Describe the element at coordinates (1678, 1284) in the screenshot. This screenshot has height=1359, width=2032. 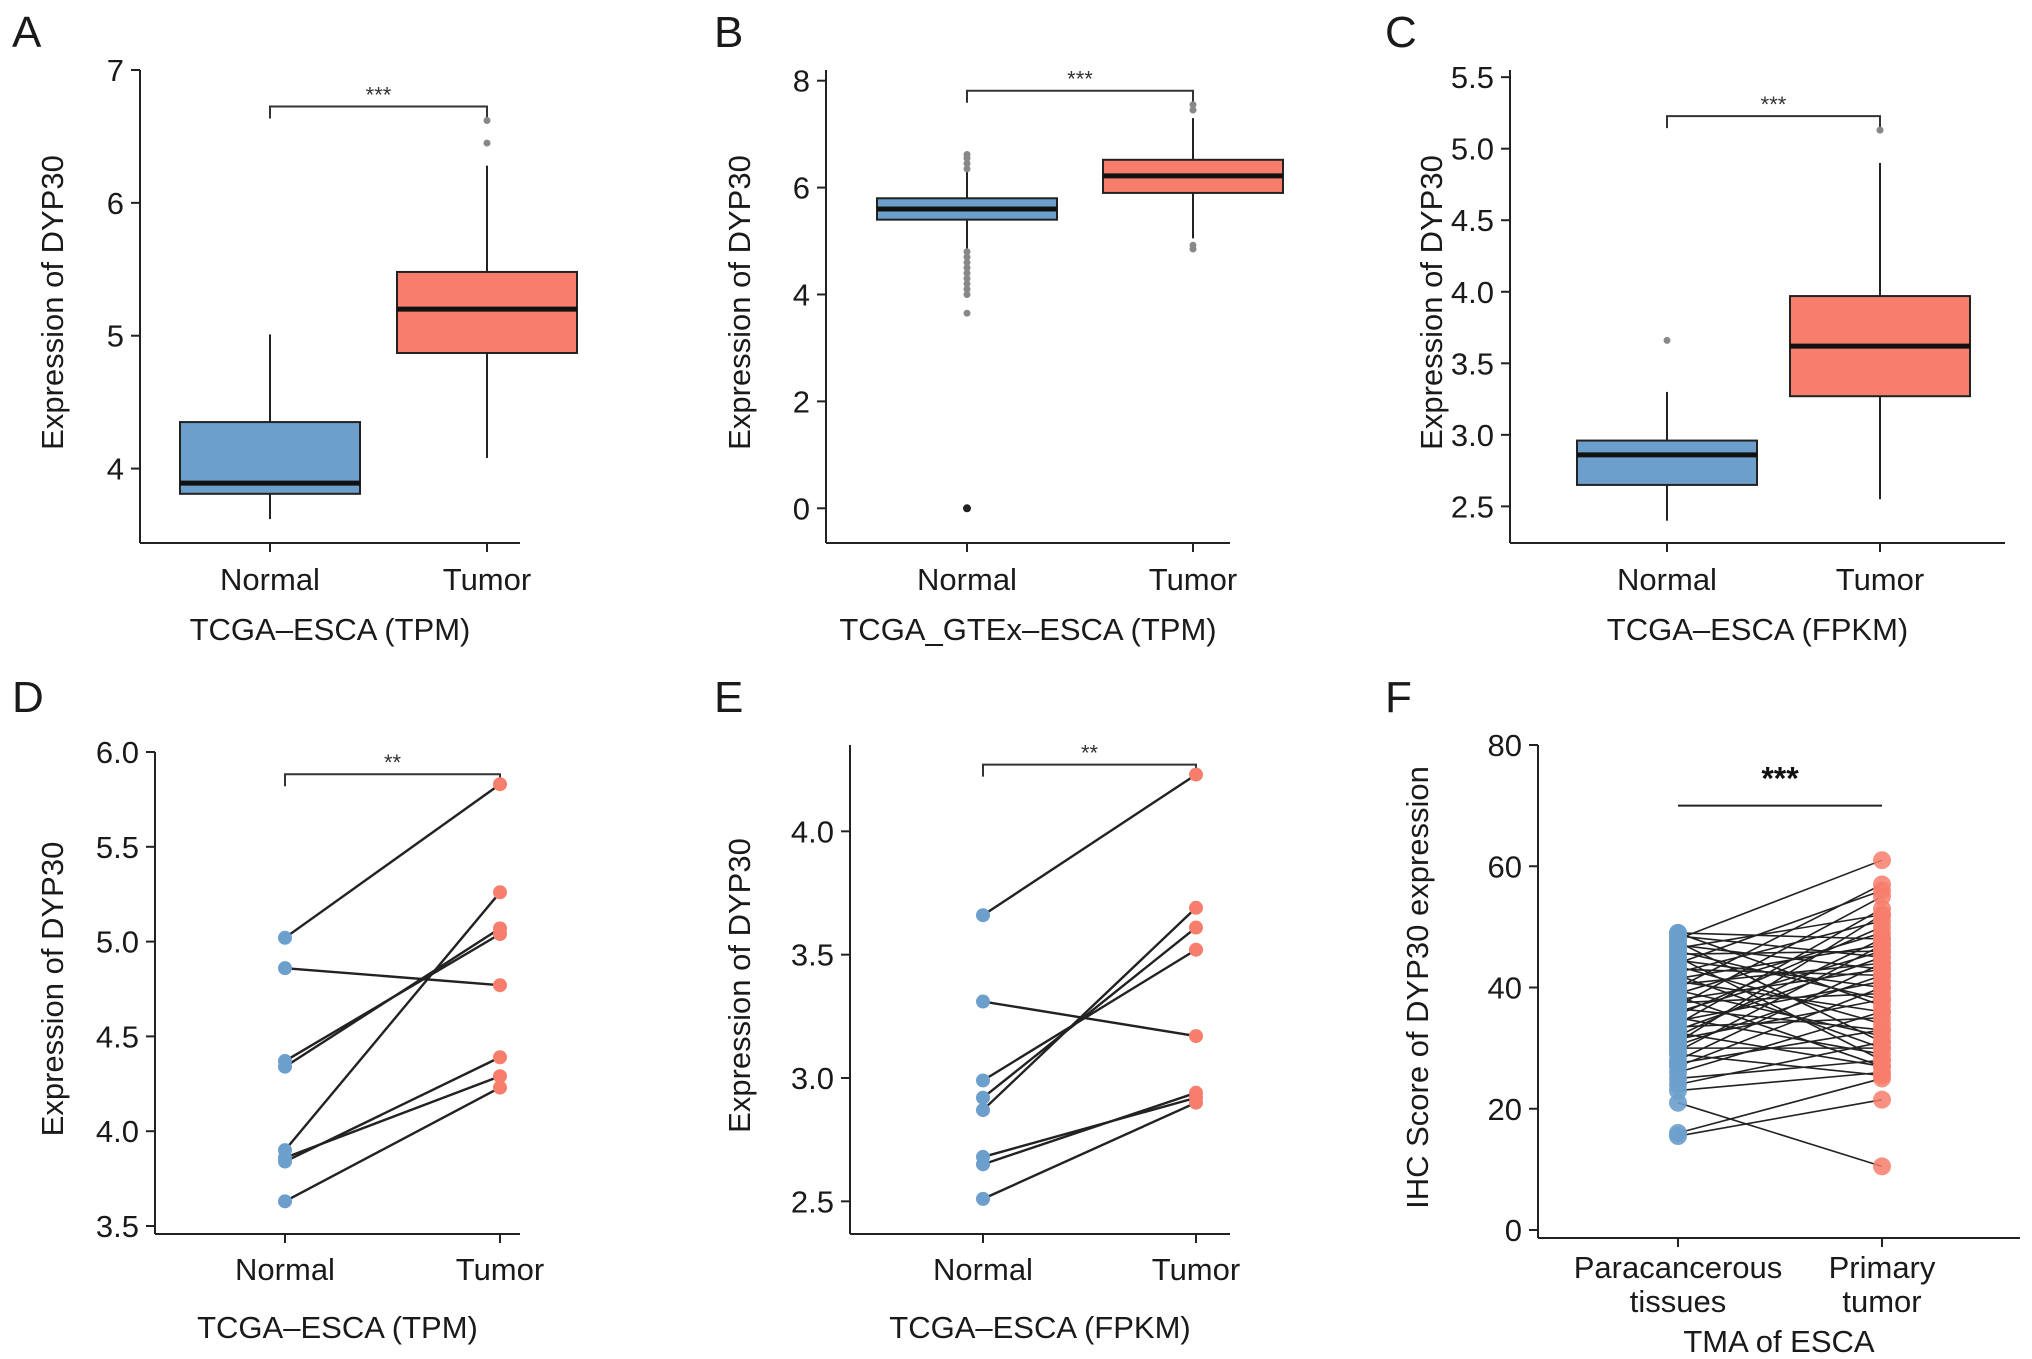
I see `x-tick-label: Paracancerous tissues` at that location.